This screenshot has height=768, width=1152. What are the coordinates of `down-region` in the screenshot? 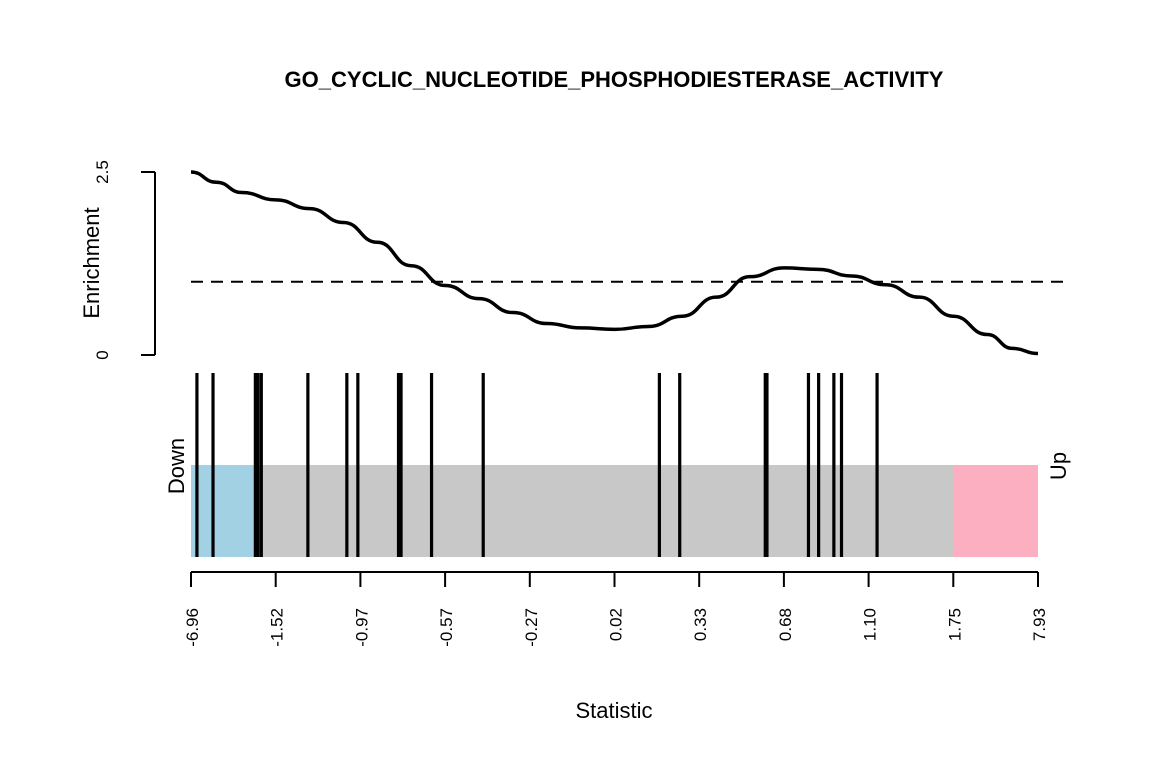 It's located at (222, 511).